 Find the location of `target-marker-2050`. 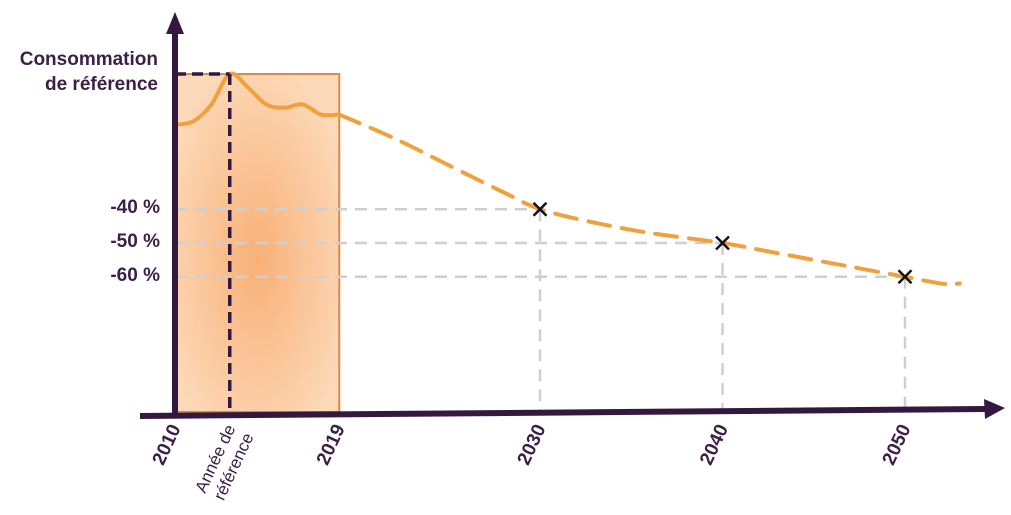

target-marker-2050 is located at coordinates (905, 277).